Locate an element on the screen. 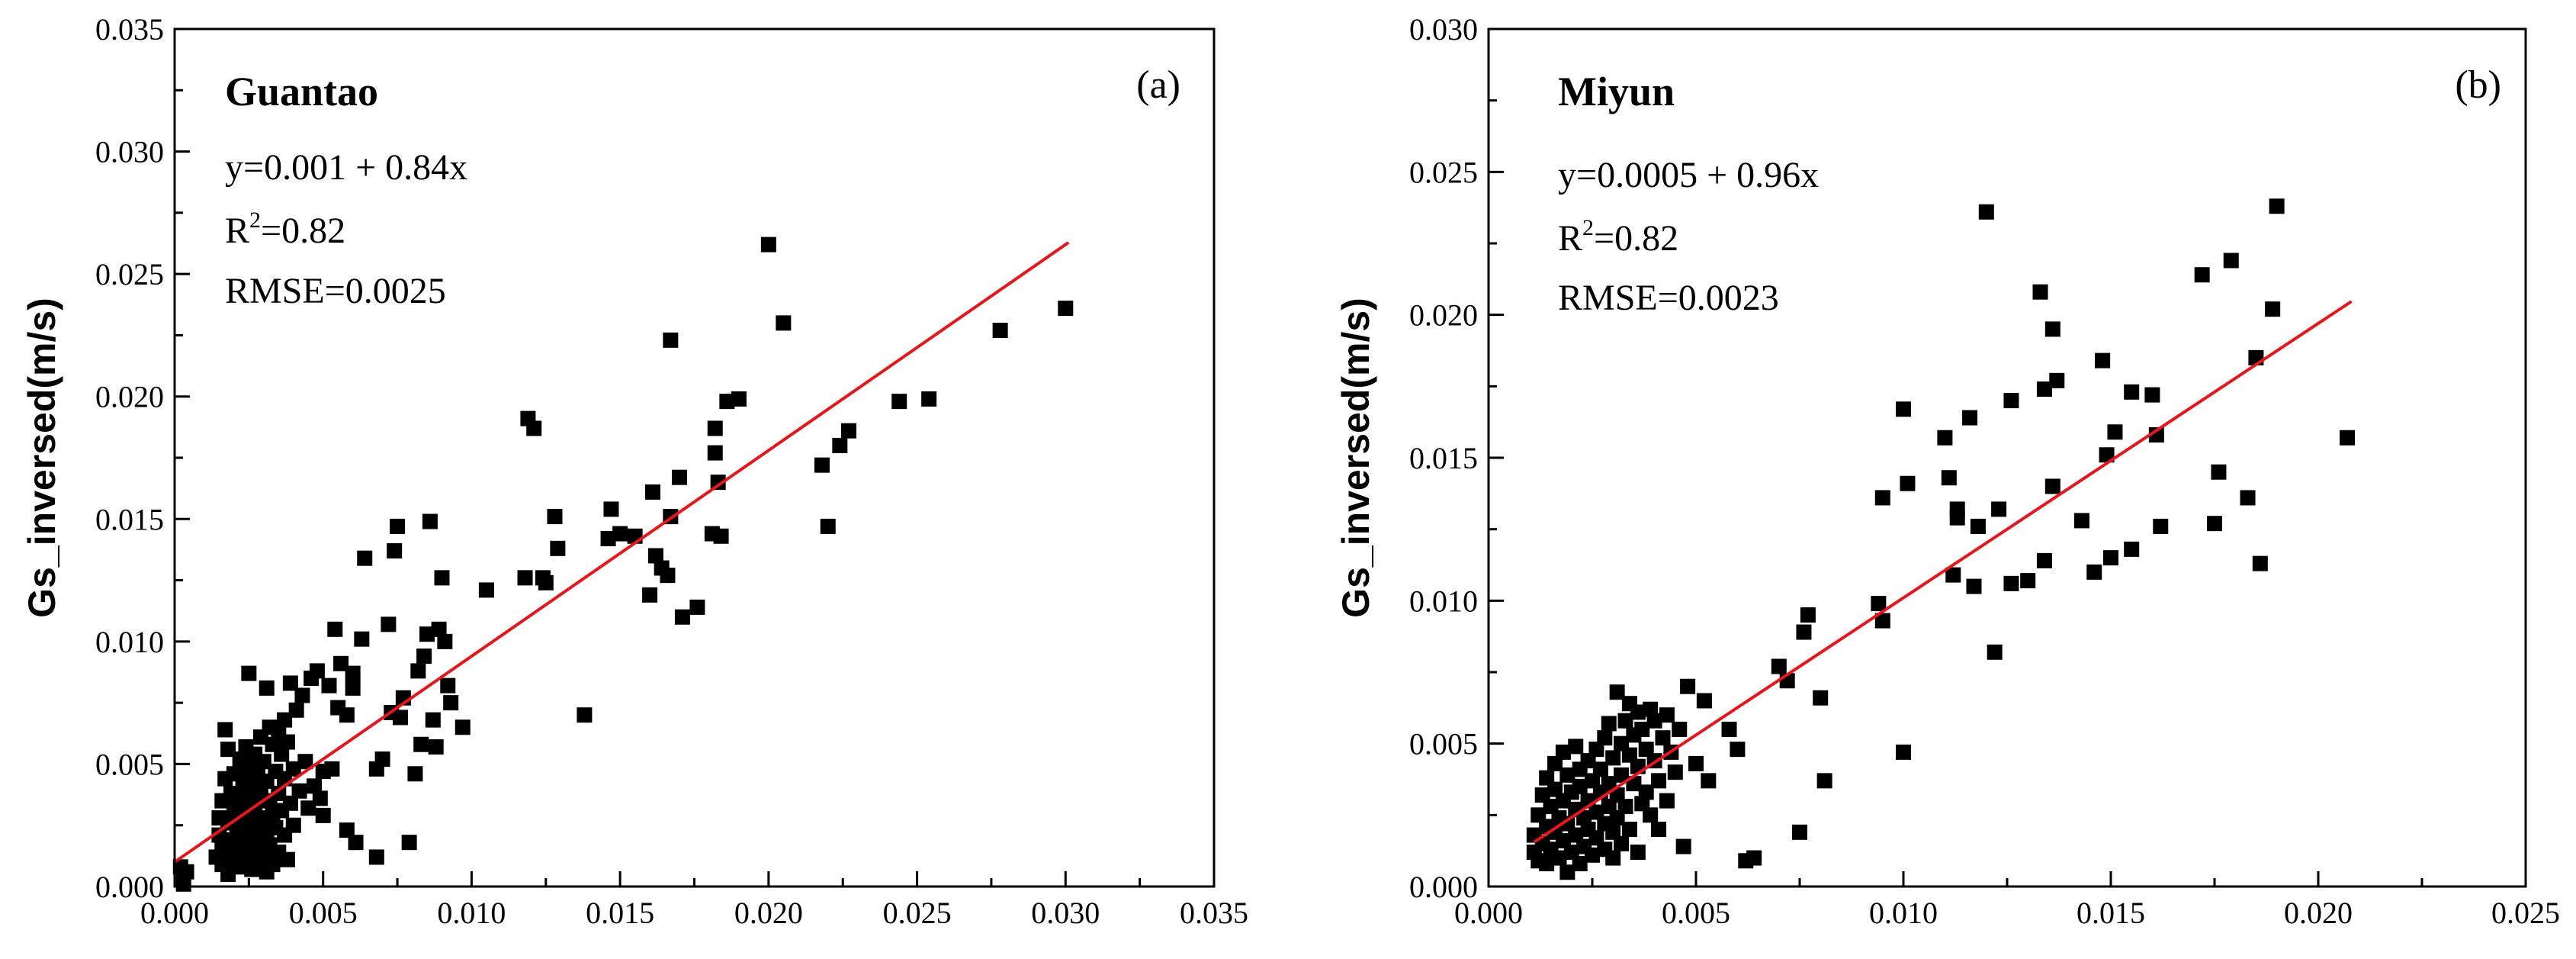  panel-a-y-tick-label: 0.035 is located at coordinates (129, 29).